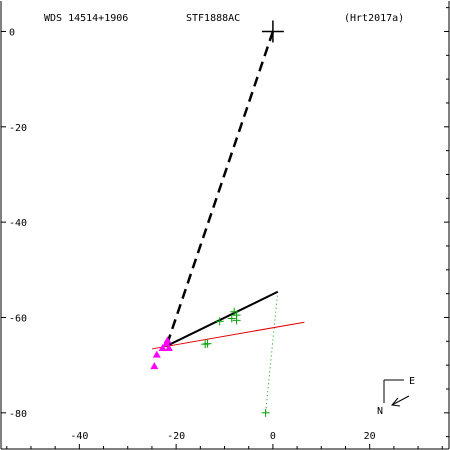 The image size is (450, 450). I want to click on y-tick-label: -40, so click(18, 223).